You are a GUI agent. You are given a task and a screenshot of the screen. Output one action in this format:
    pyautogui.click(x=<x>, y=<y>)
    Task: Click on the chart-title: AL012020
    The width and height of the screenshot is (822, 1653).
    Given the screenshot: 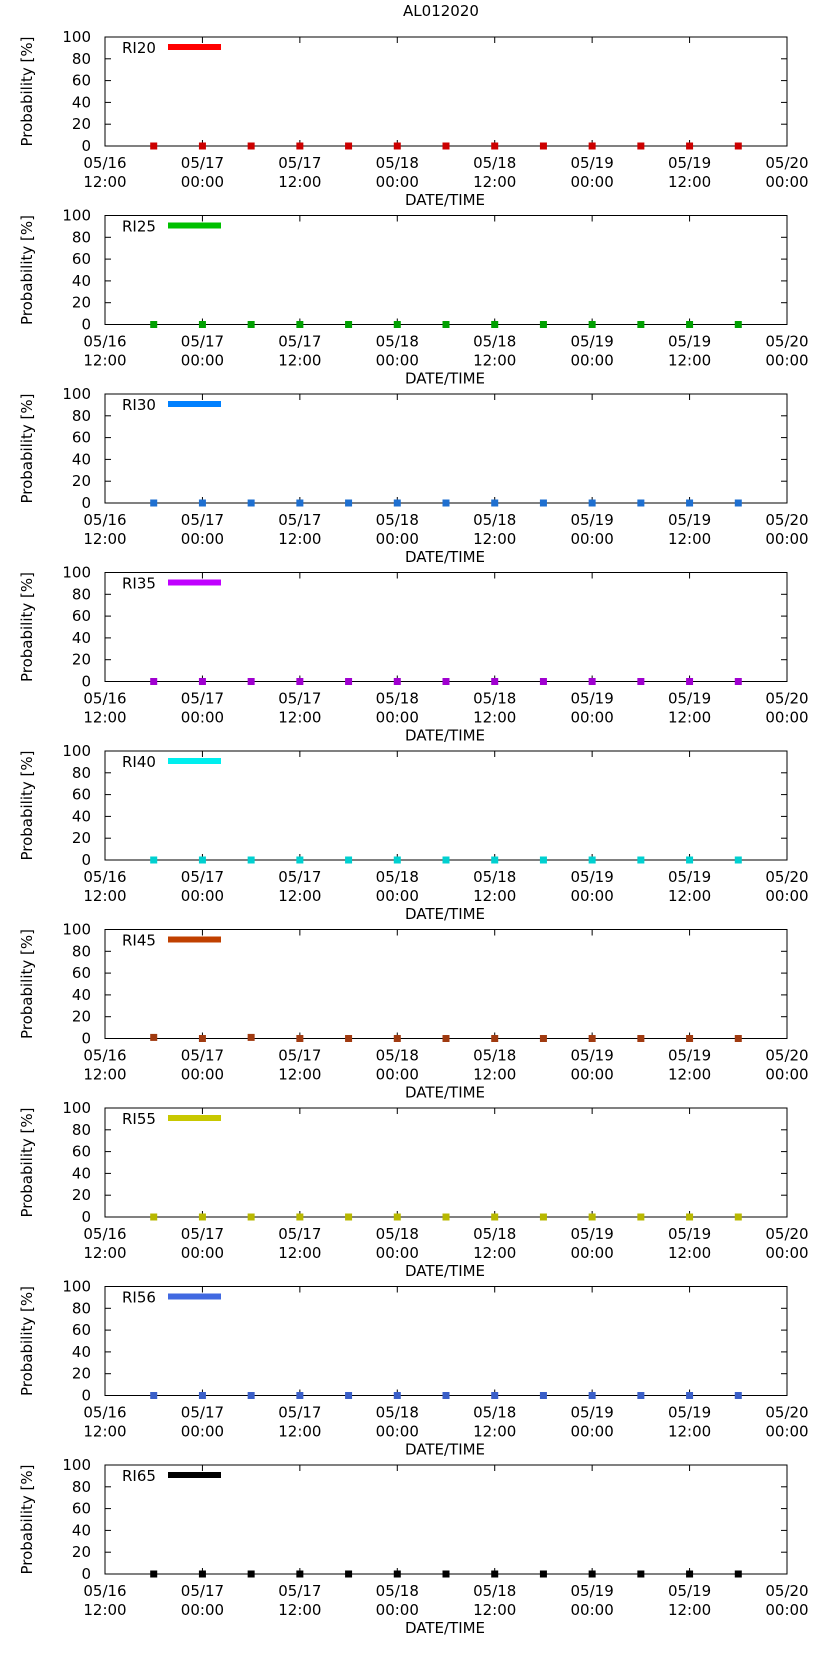 What is the action you would take?
    pyautogui.click(x=441, y=11)
    